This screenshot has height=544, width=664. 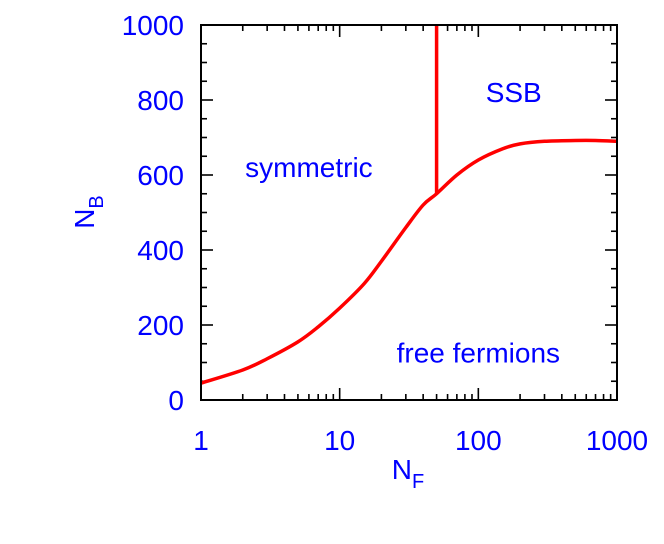 What do you see at coordinates (176, 400) in the screenshot?
I see `y-tick-label: 0` at bounding box center [176, 400].